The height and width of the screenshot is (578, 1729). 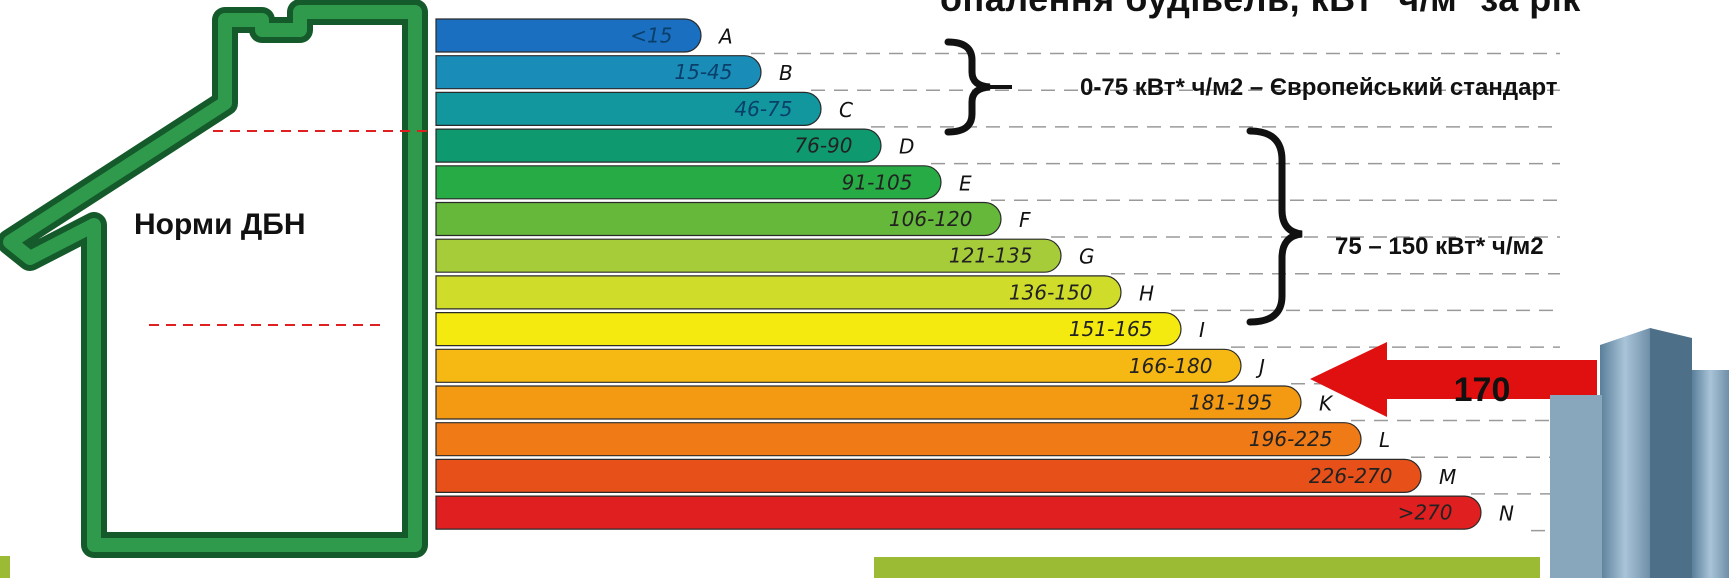 What do you see at coordinates (1051, 292) in the screenshot?
I see `energy-class-range: 136-150` at bounding box center [1051, 292].